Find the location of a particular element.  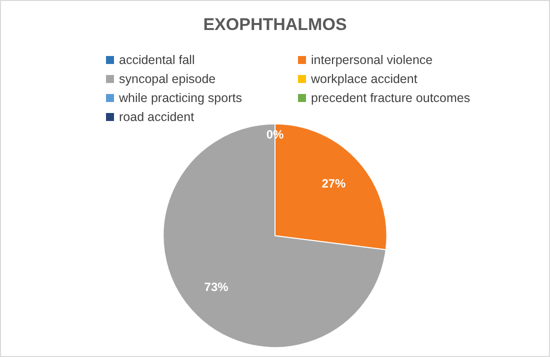

data-label: 73% is located at coordinates (216, 287).